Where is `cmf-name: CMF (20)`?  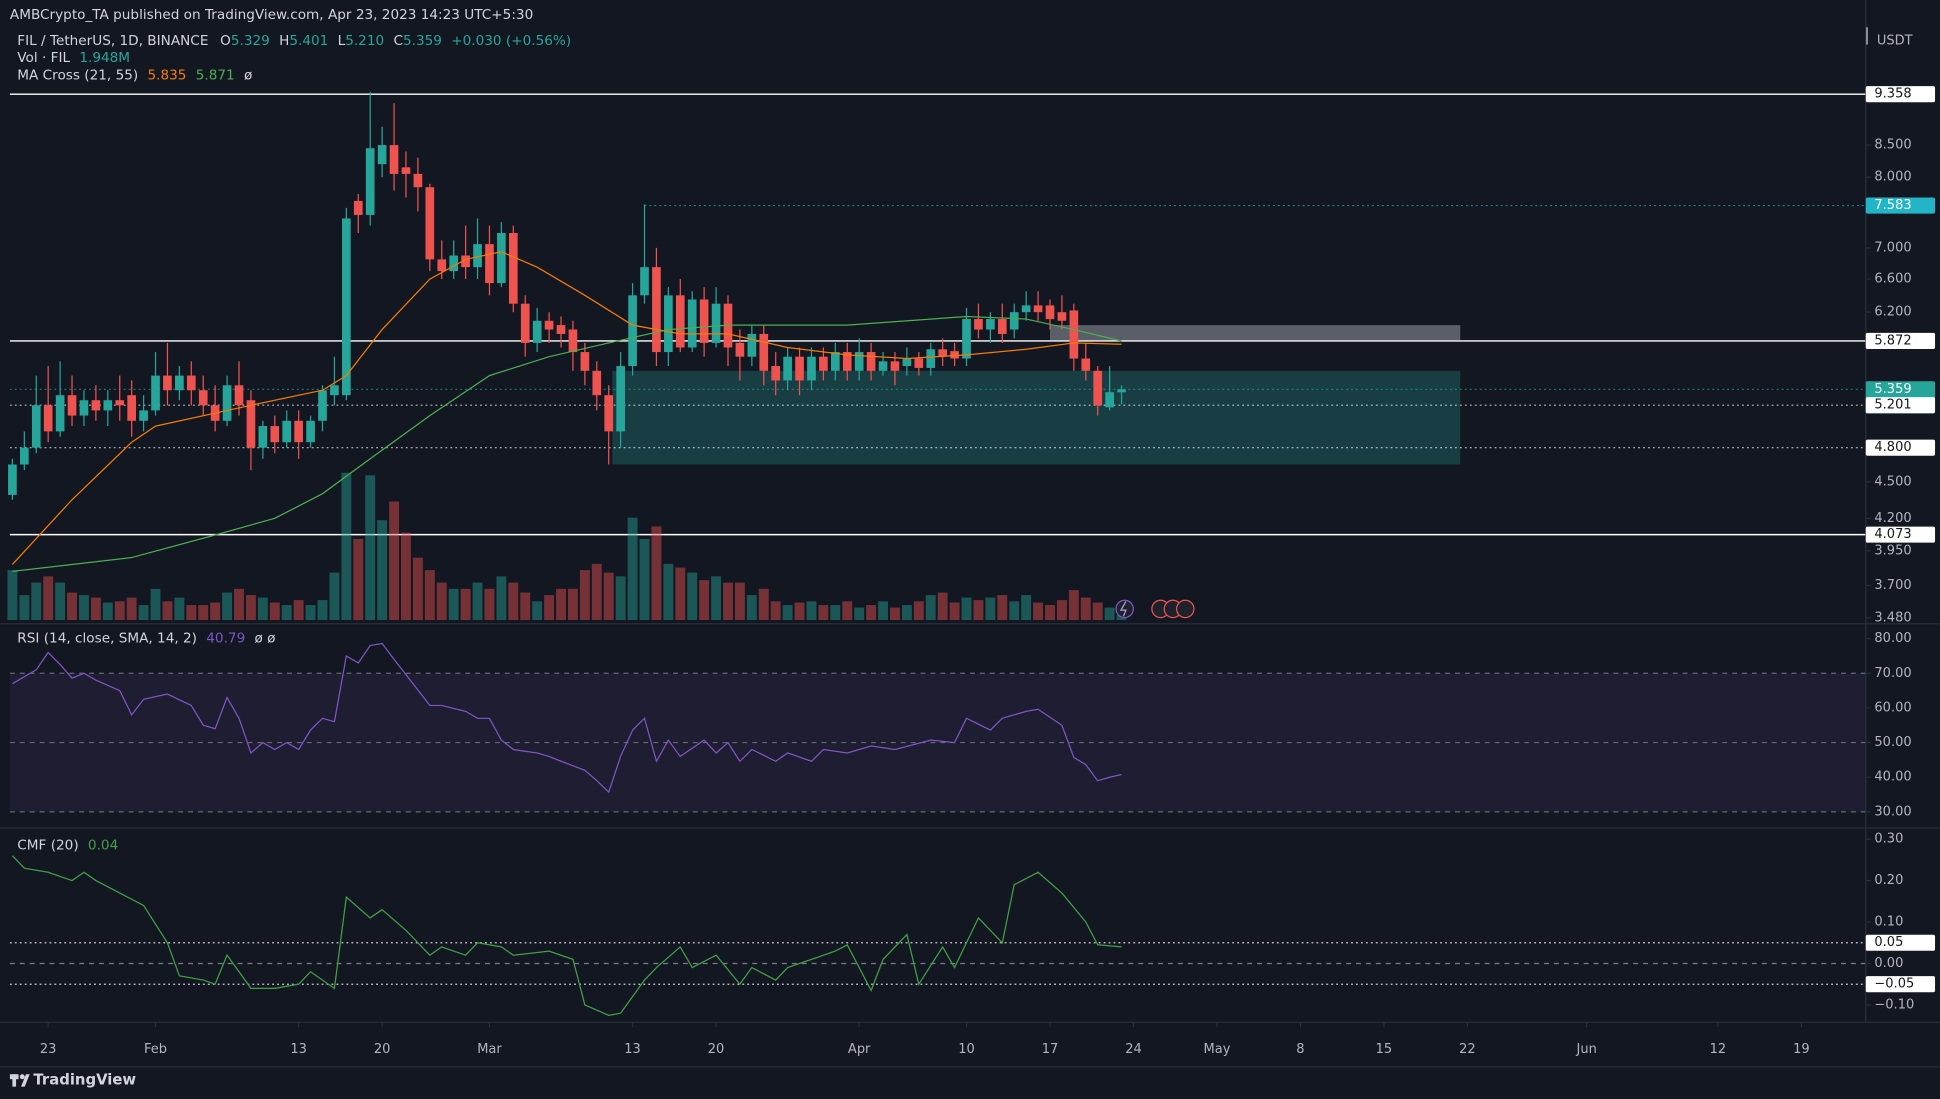
cmf-name: CMF (20) is located at coordinates (47, 845).